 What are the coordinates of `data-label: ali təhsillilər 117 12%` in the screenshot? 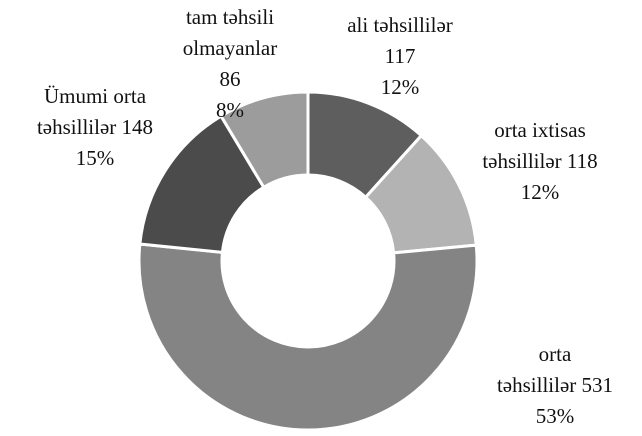 It's located at (400, 56).